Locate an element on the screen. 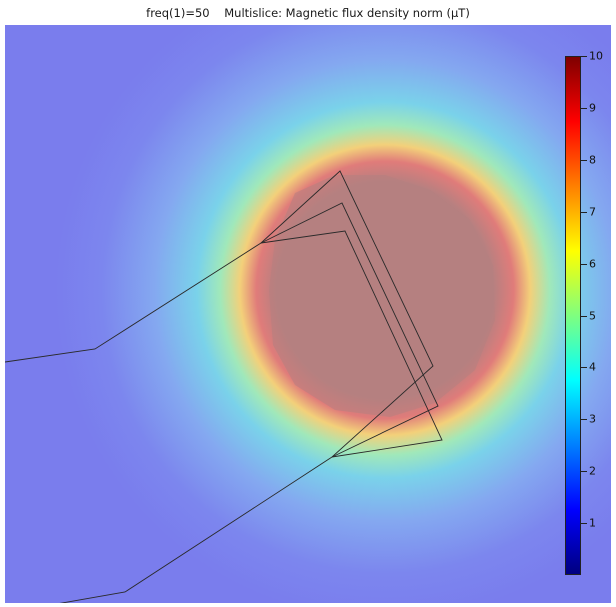 The image size is (616, 607). colorbar-tick-label: 7 is located at coordinates (592, 212).